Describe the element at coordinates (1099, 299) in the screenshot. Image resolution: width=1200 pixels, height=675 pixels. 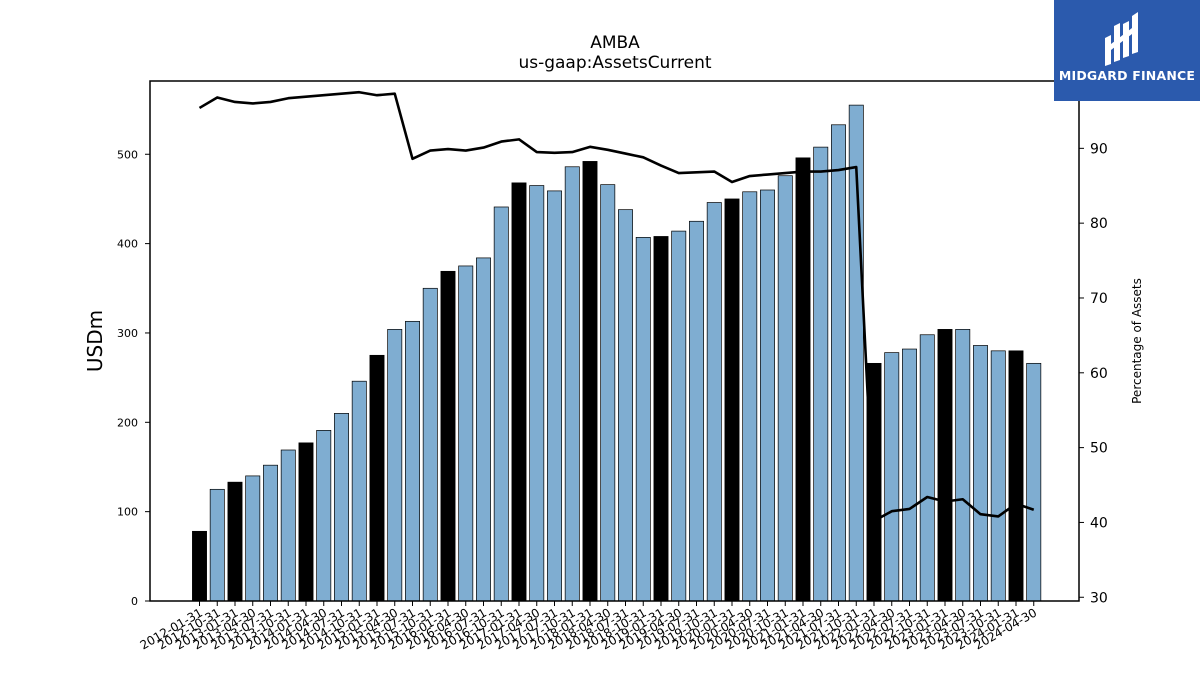
I see `y2-tick-label: 70` at that location.